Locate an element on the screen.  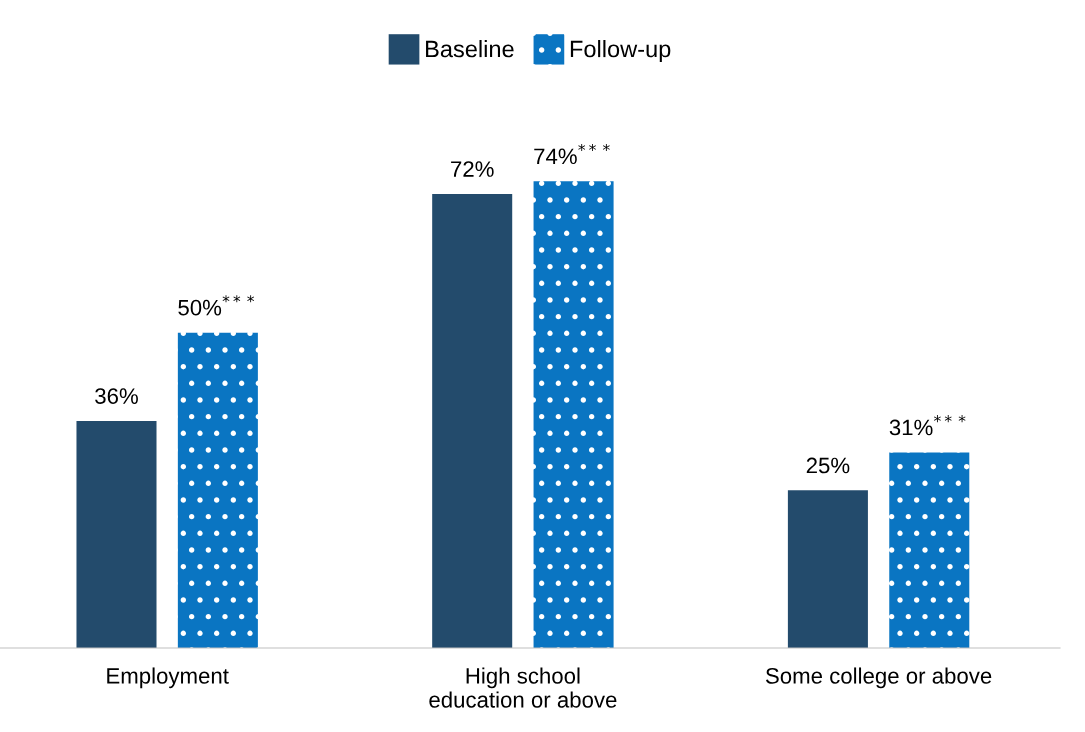
data-label: 36% is located at coordinates (116, 396).